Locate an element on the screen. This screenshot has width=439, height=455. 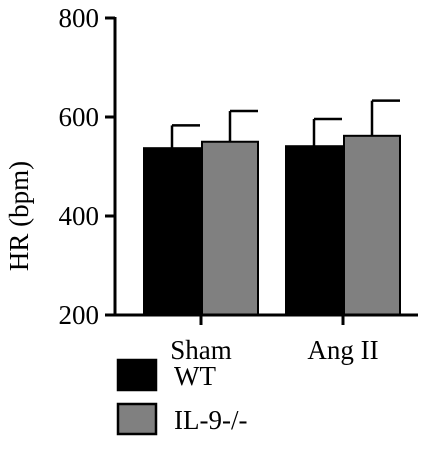
y-axis-title: HR (bpm) is located at coordinates (19, 216).